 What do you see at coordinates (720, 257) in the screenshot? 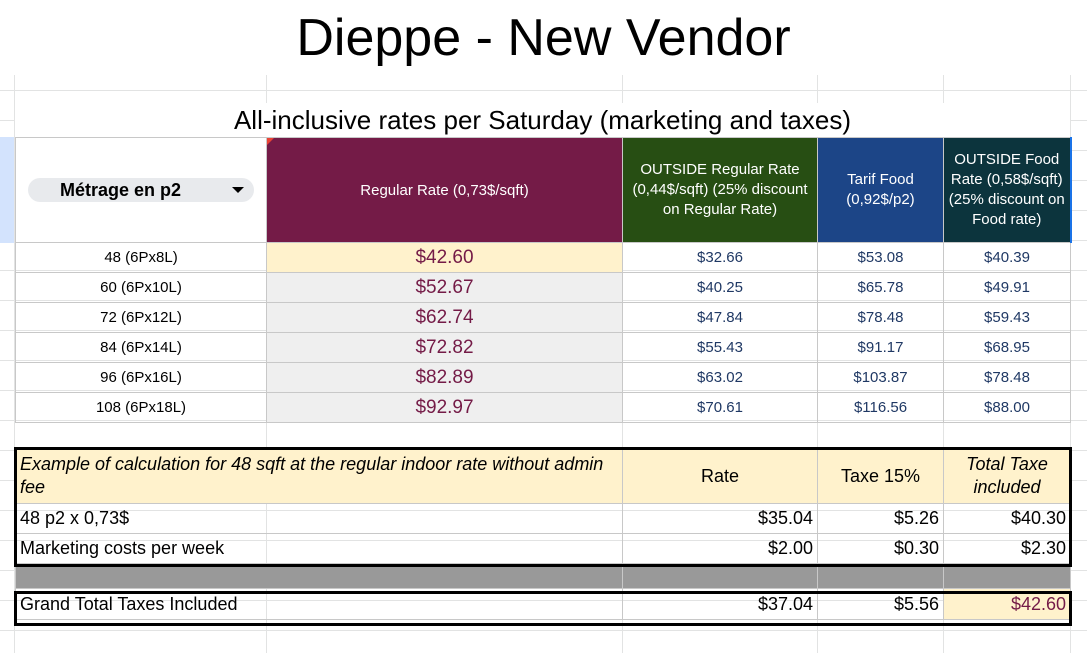
I see `outside-regular-cell: $32.66` at bounding box center [720, 257].